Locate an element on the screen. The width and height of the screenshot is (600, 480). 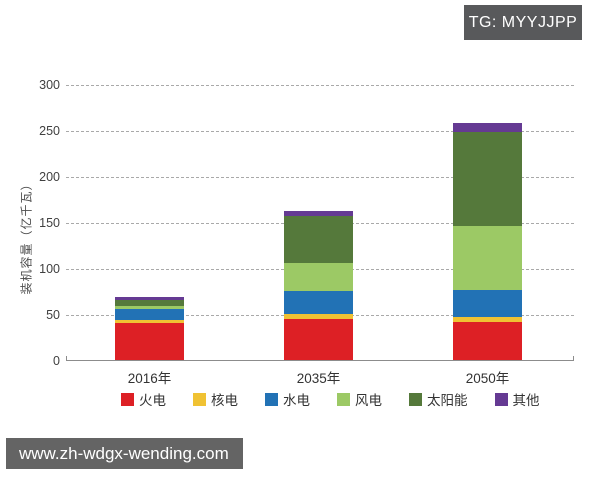
legend-label: 核电 is located at coordinates (224, 400).